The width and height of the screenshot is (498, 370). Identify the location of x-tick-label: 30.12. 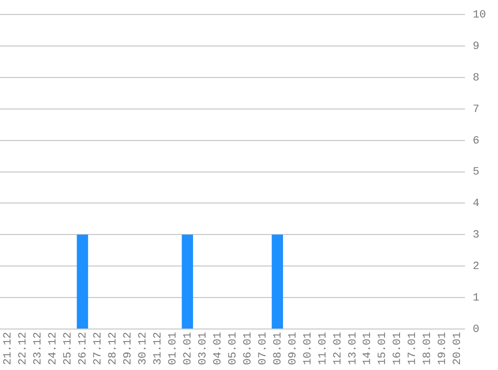
(143, 349).